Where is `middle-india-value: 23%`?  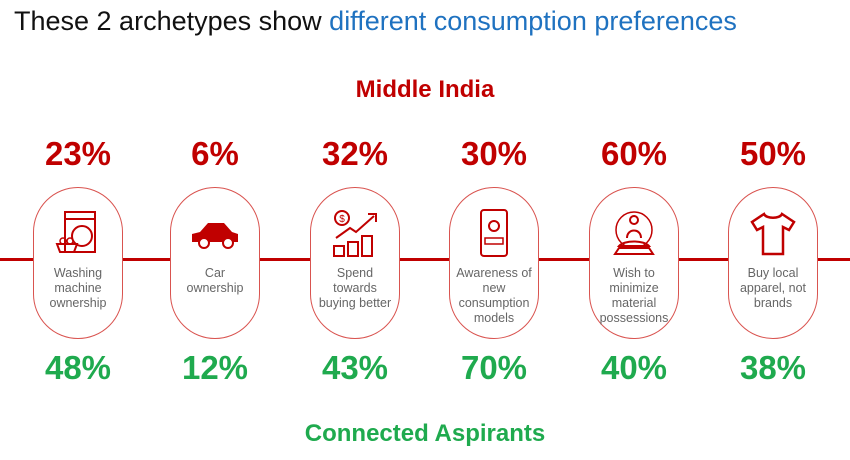 middle-india-value: 23% is located at coordinates (78, 153).